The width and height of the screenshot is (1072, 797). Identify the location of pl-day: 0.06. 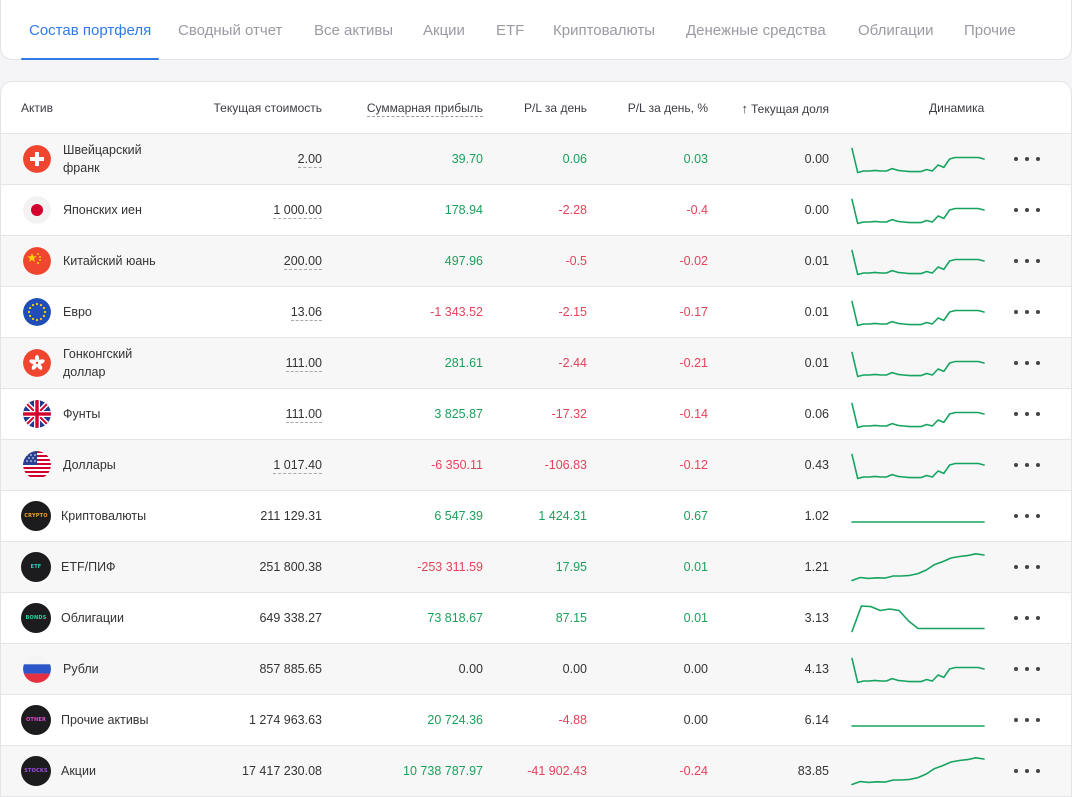
(574, 159).